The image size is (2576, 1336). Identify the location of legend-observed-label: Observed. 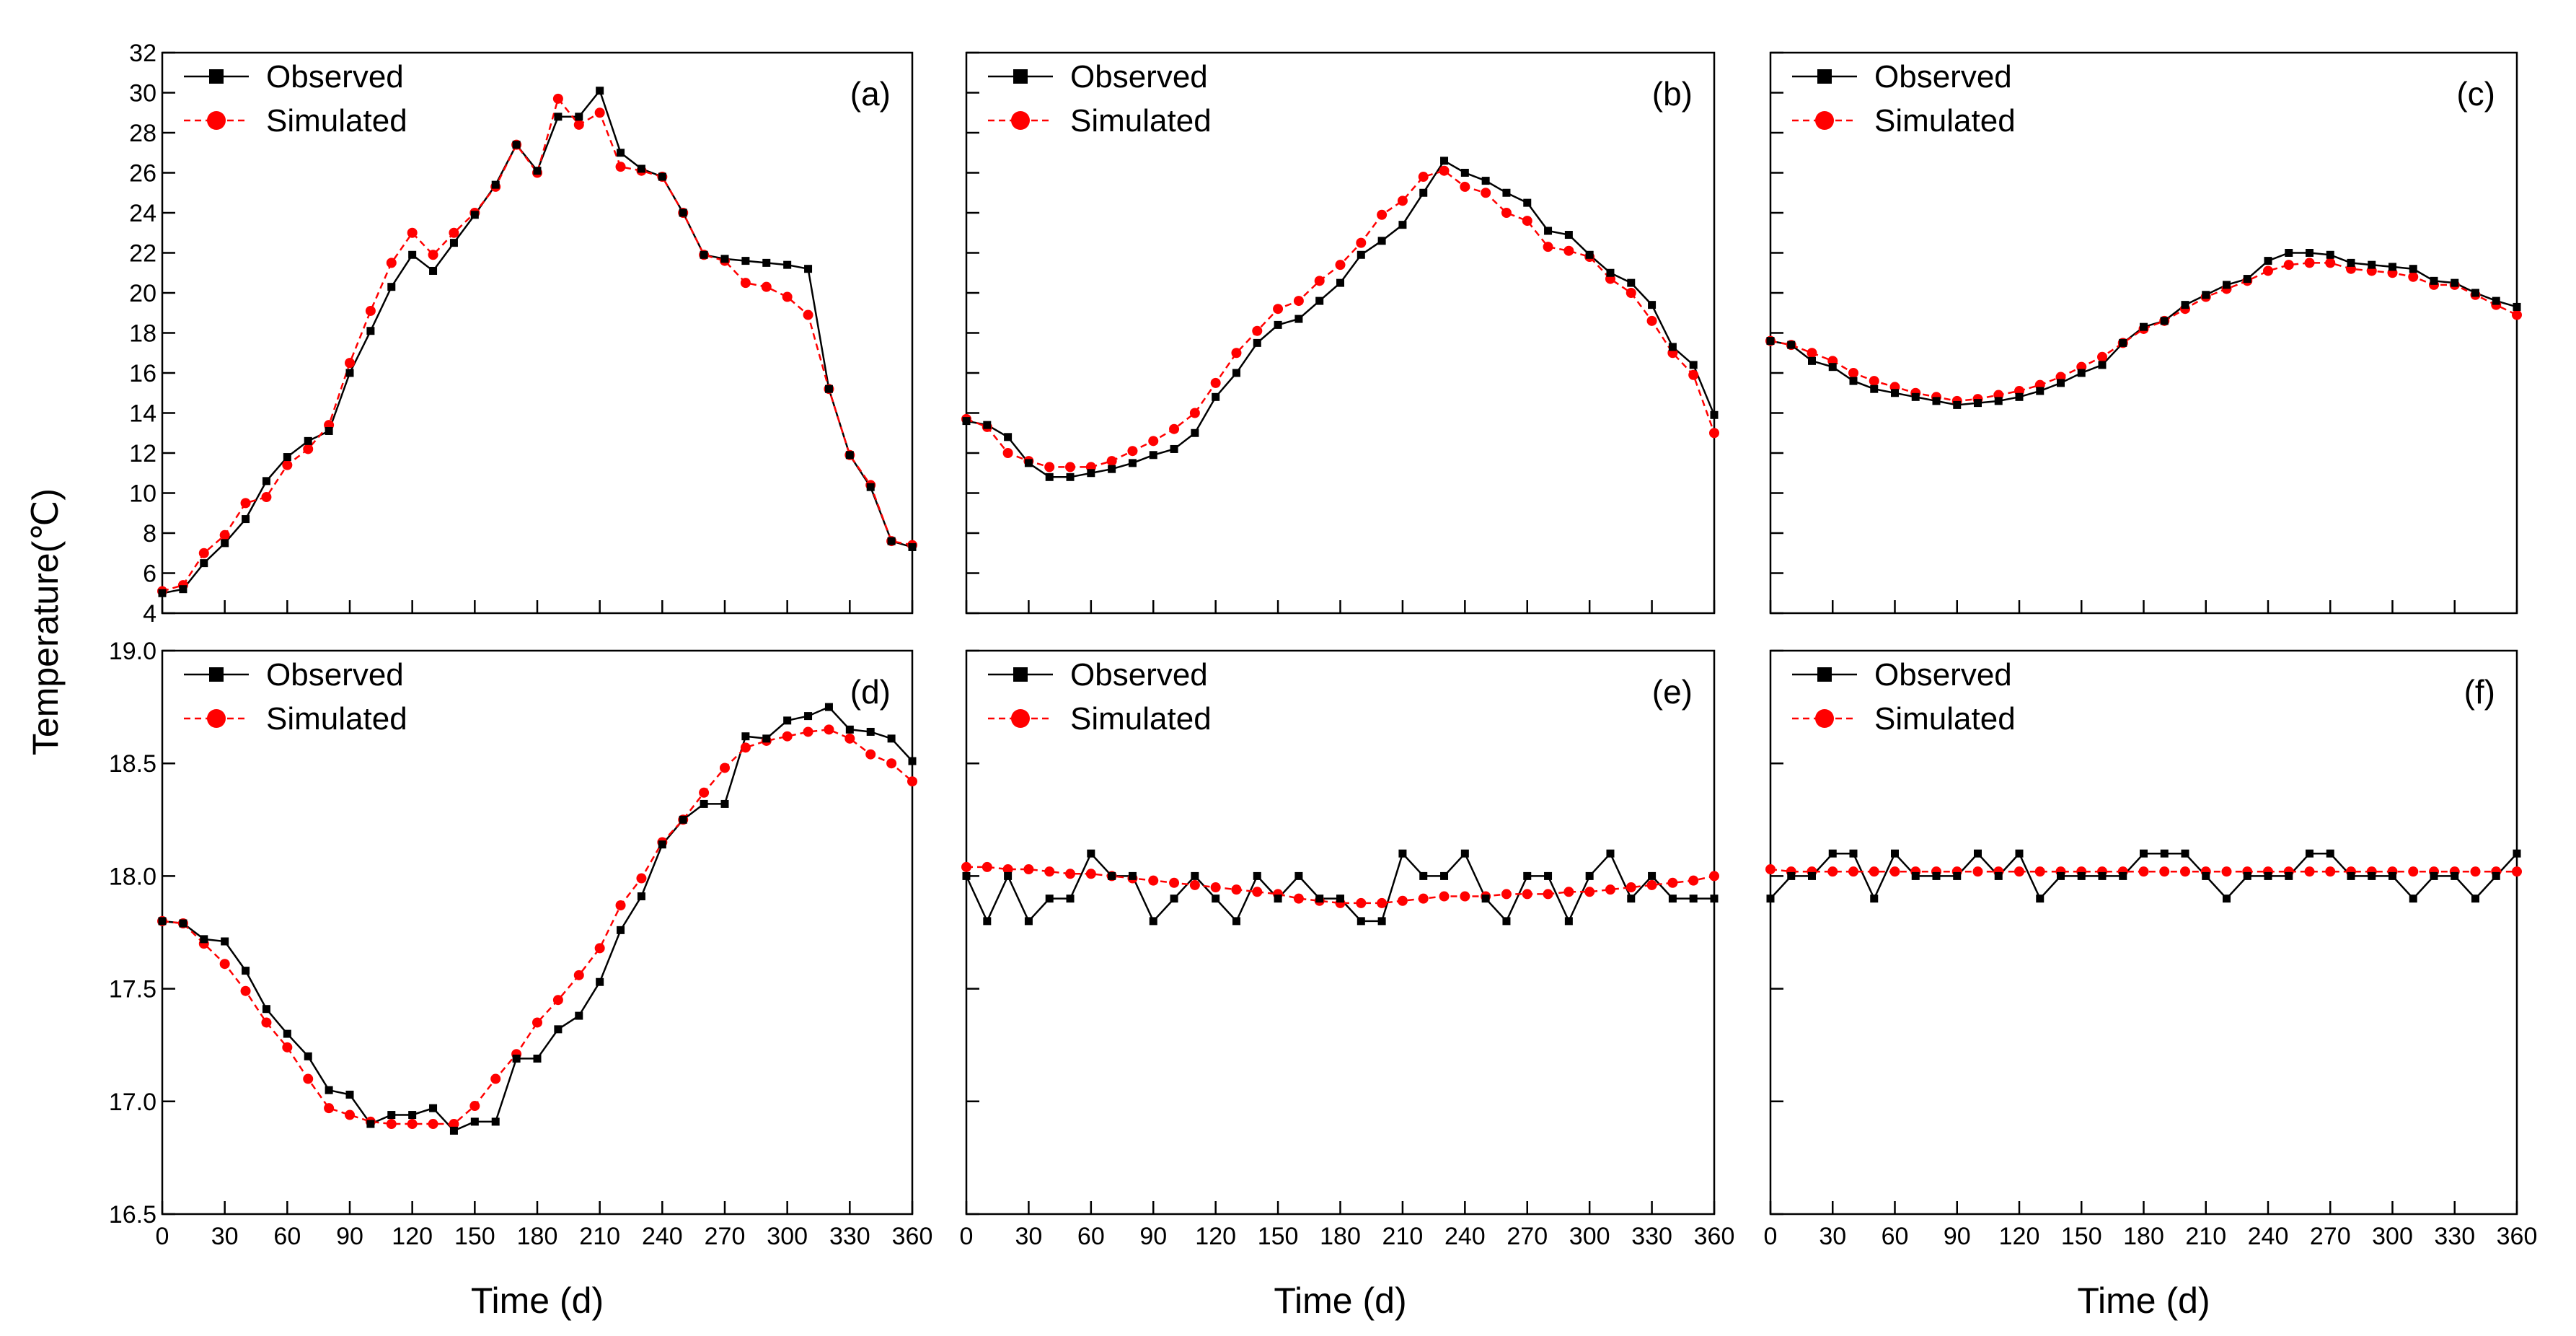
(1943, 77).